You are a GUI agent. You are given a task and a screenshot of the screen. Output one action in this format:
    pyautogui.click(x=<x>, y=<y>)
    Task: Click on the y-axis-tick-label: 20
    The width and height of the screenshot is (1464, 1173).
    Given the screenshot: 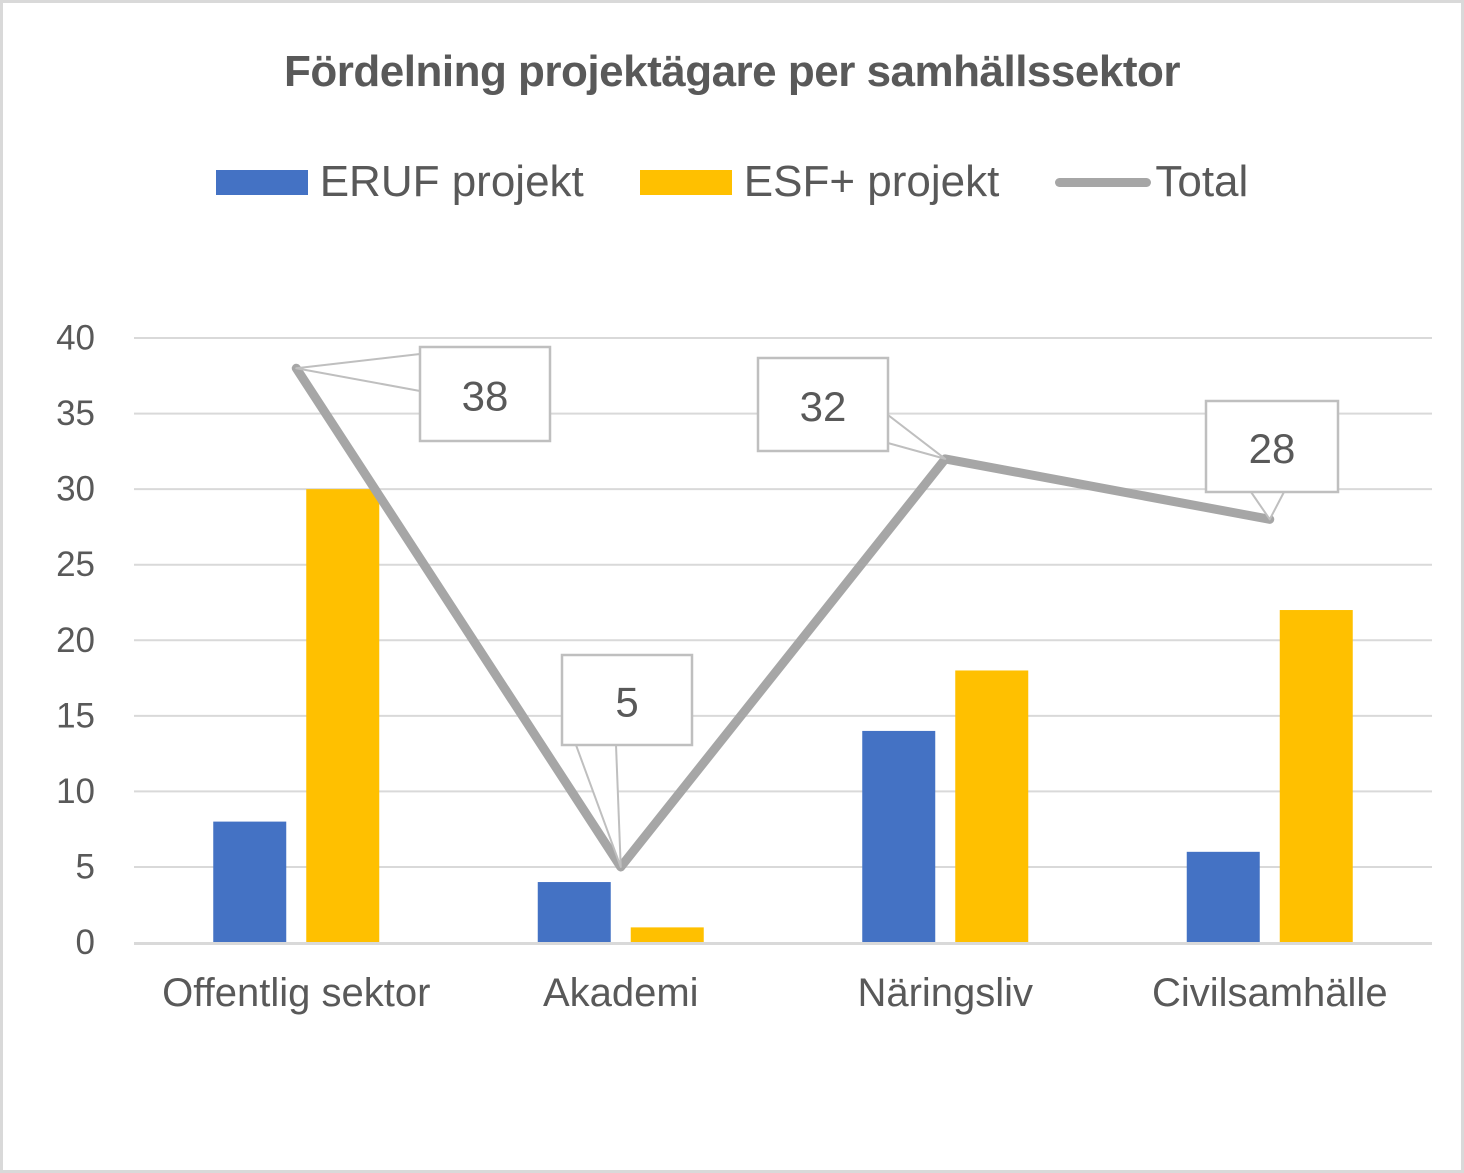 What is the action you would take?
    pyautogui.click(x=75, y=640)
    